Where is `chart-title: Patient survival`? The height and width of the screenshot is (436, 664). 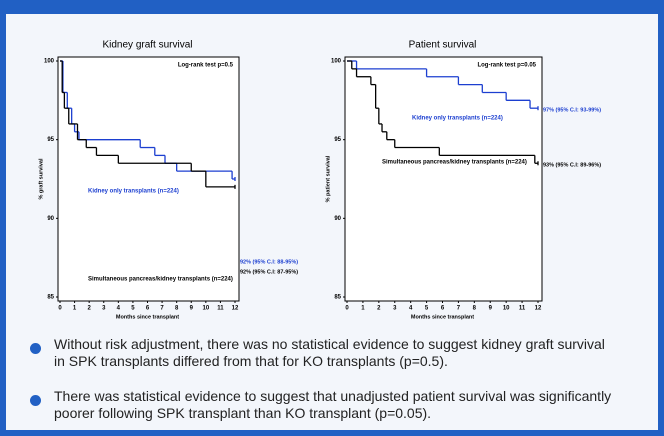 chart-title: Patient survival is located at coordinates (443, 45).